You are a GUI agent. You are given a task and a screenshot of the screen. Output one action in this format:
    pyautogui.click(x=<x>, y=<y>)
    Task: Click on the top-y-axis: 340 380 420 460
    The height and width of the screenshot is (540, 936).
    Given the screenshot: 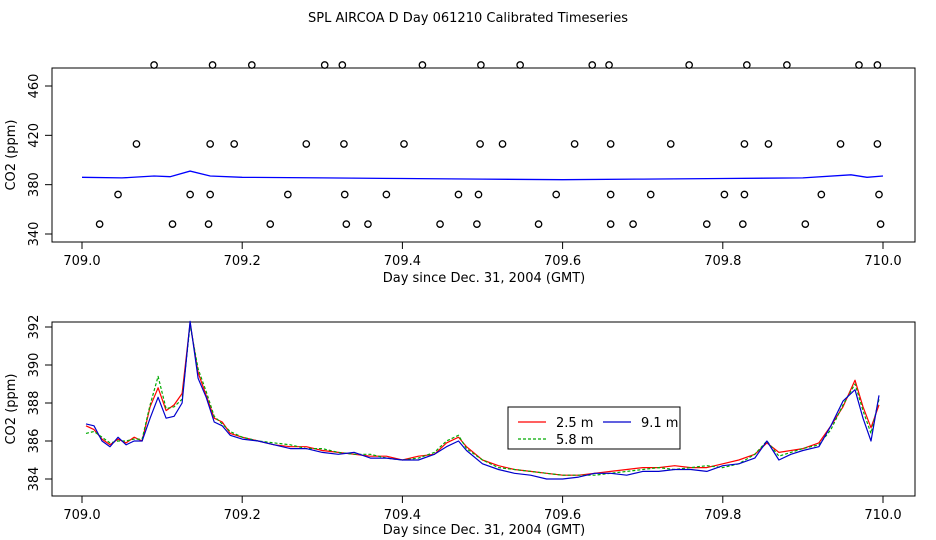 What is the action you would take?
    pyautogui.click(x=40, y=160)
    